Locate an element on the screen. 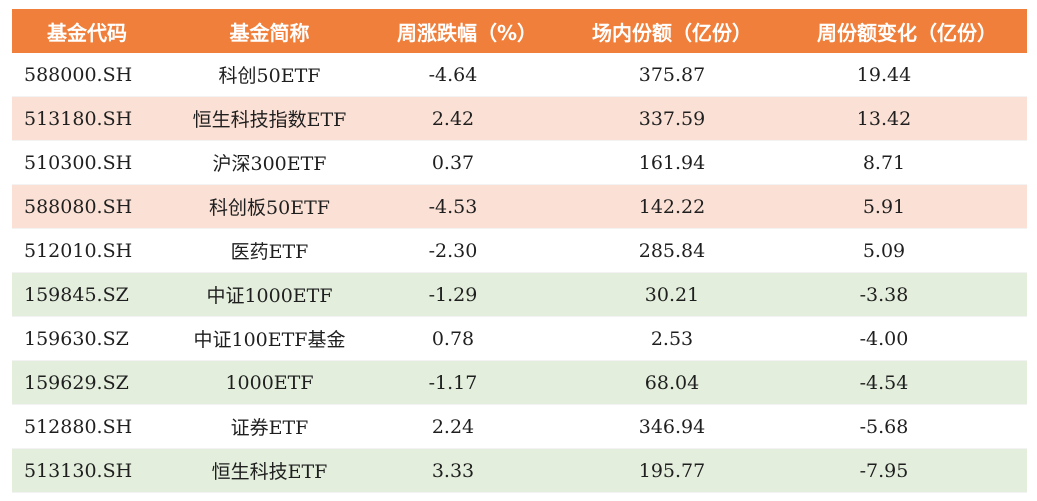 The image size is (1037, 501). table-row: 512010.SH 医药ETF -2.30 285.84 5.09 is located at coordinates (519, 251).